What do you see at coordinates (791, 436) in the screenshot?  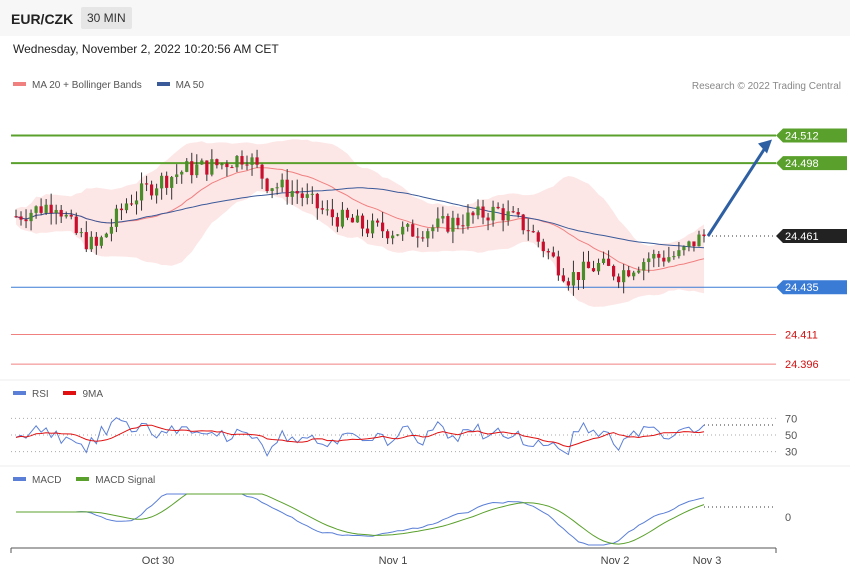 I see `rsi-tick-50: 50` at bounding box center [791, 436].